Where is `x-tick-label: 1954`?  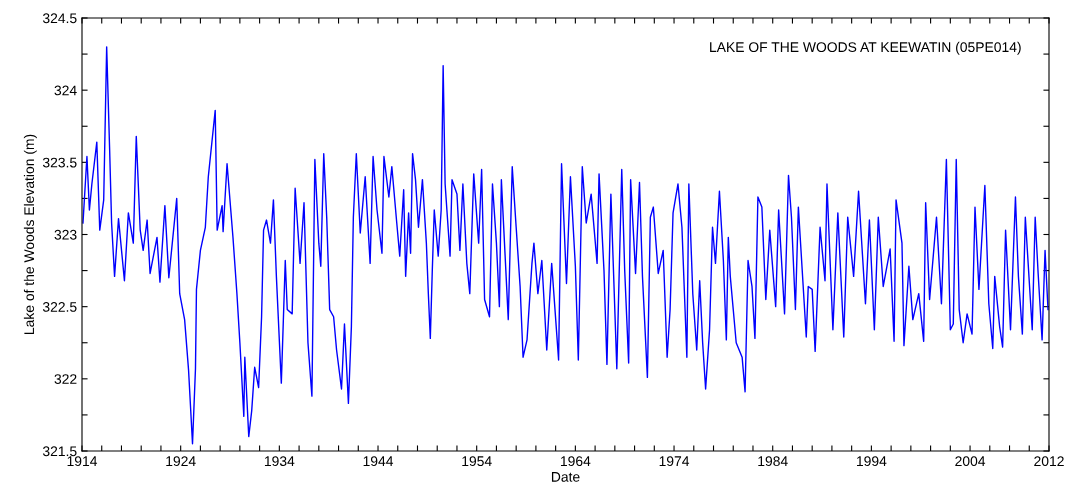
x-tick-label: 1954 is located at coordinates (477, 461).